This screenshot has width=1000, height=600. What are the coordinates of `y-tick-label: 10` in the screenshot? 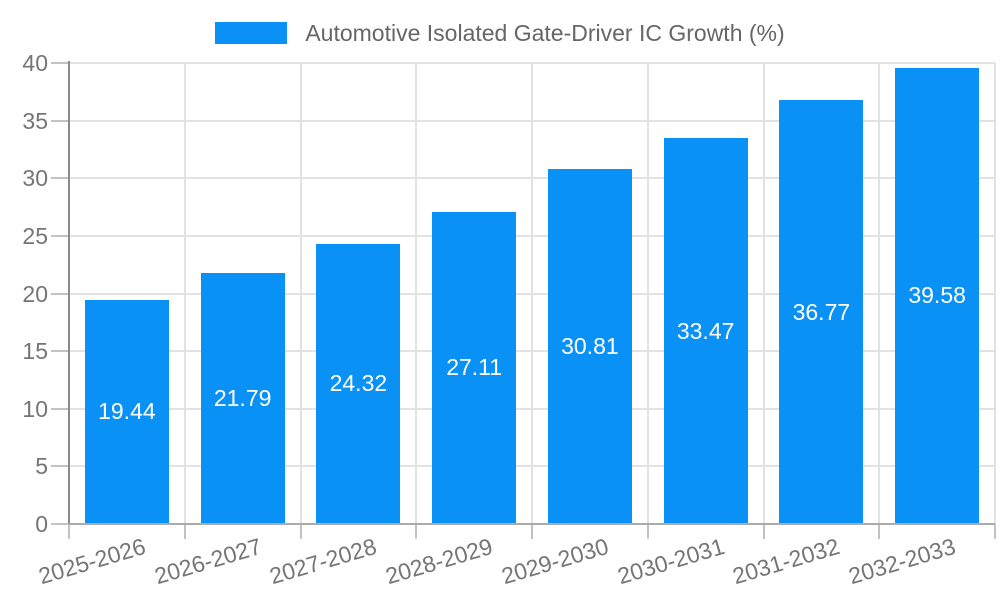 It's located at (35, 408).